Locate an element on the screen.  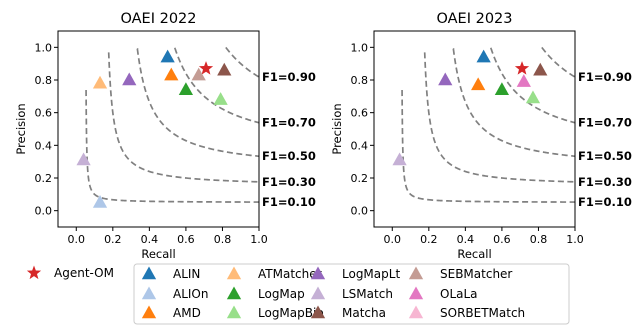
y-tick-label: 0.0 is located at coordinates (360, 211).